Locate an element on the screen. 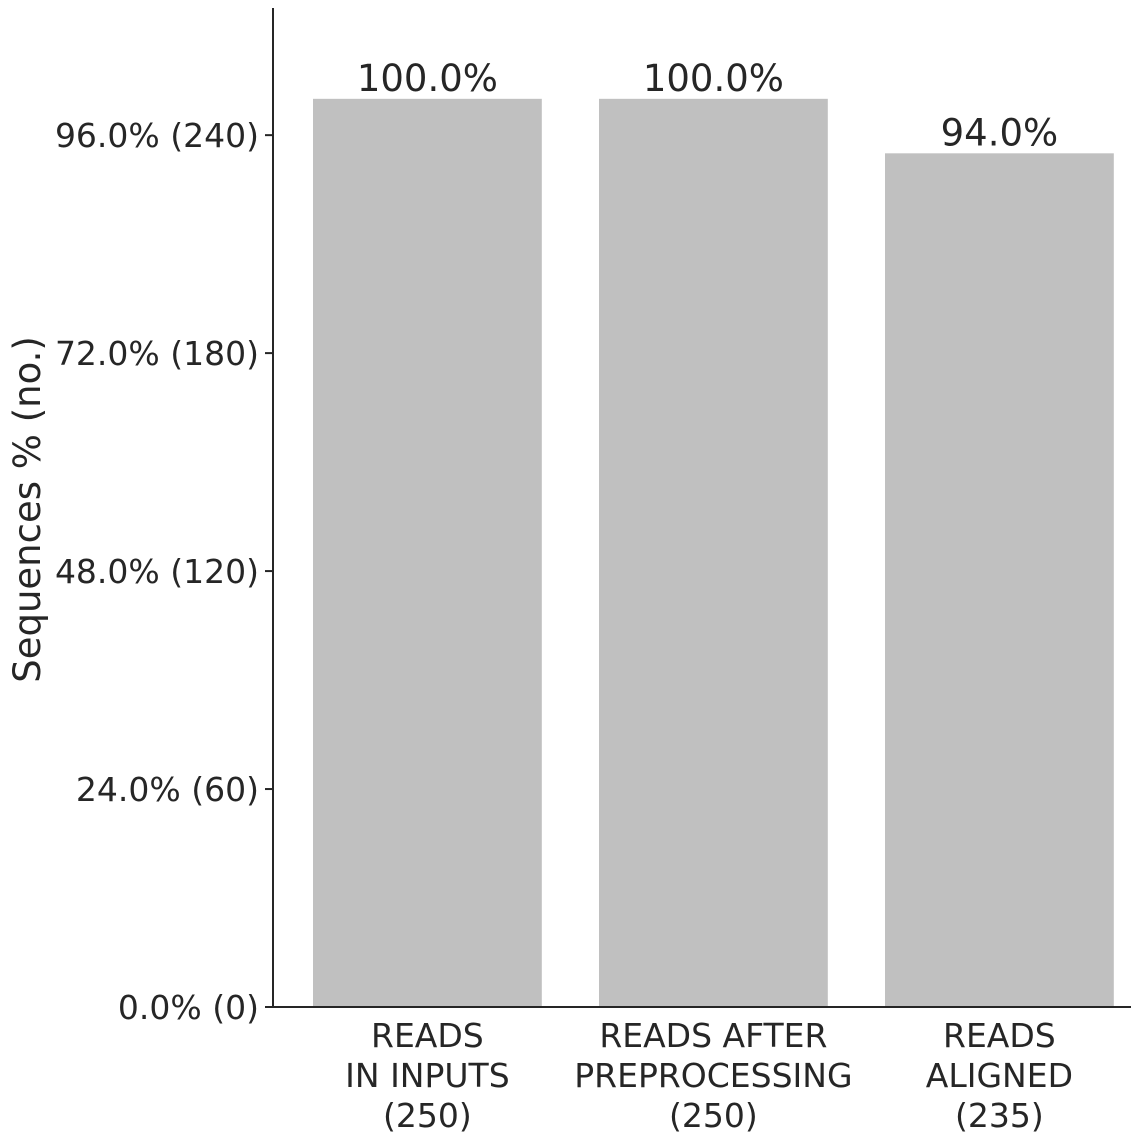 The image size is (1140, 1140). bar-value-labels-layer: 100.0% 100.0% 94.0% is located at coordinates (707, 105).